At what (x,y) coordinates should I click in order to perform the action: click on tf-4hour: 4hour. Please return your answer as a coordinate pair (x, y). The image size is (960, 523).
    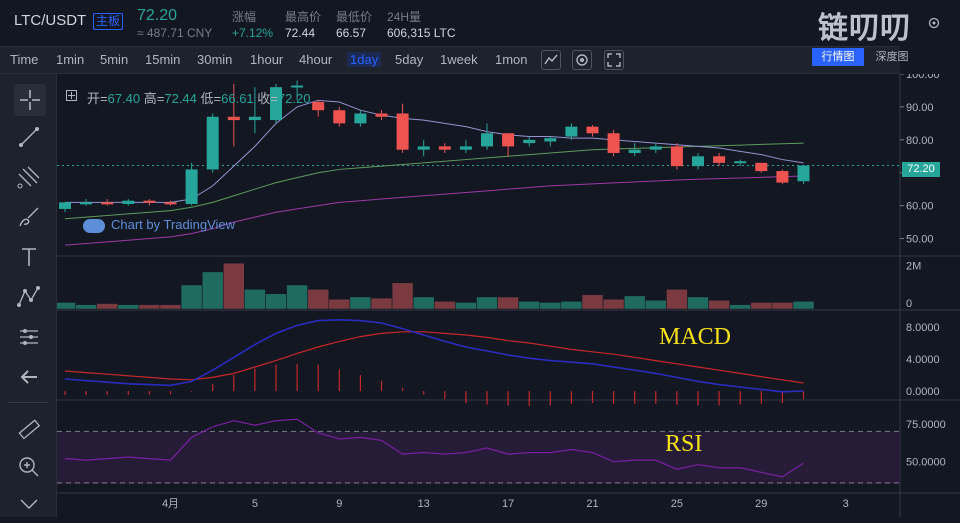
    Looking at the image, I should click on (316, 59).